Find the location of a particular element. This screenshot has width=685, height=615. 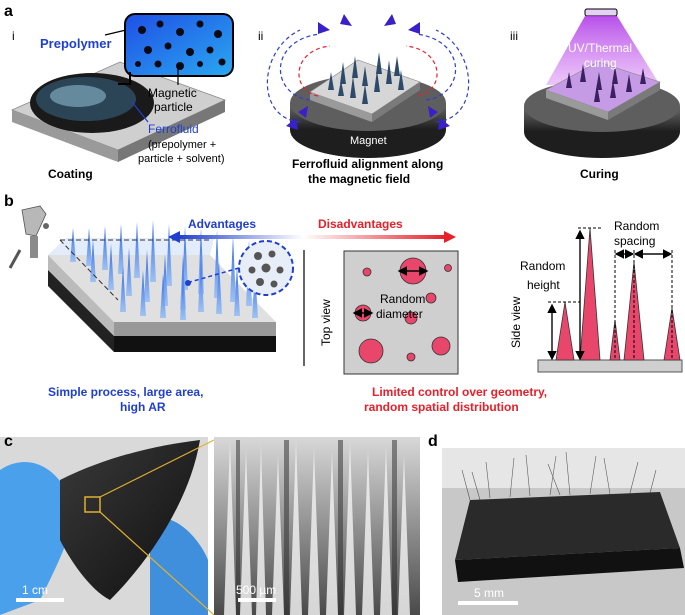

field-arrowheads is located at coordinates (368, 72).